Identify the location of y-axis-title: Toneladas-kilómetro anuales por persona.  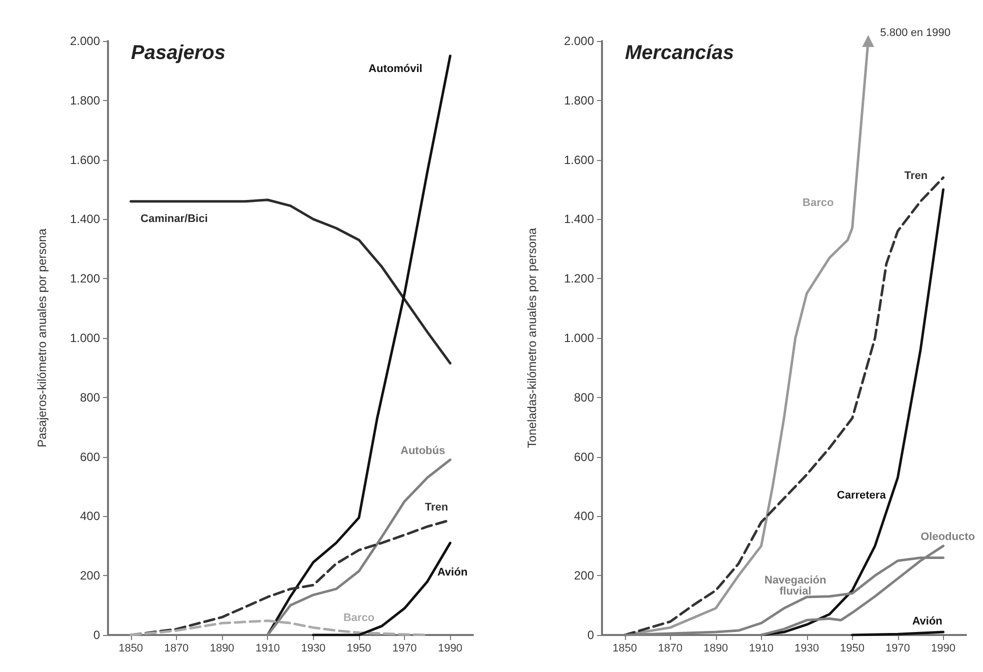
(532, 338).